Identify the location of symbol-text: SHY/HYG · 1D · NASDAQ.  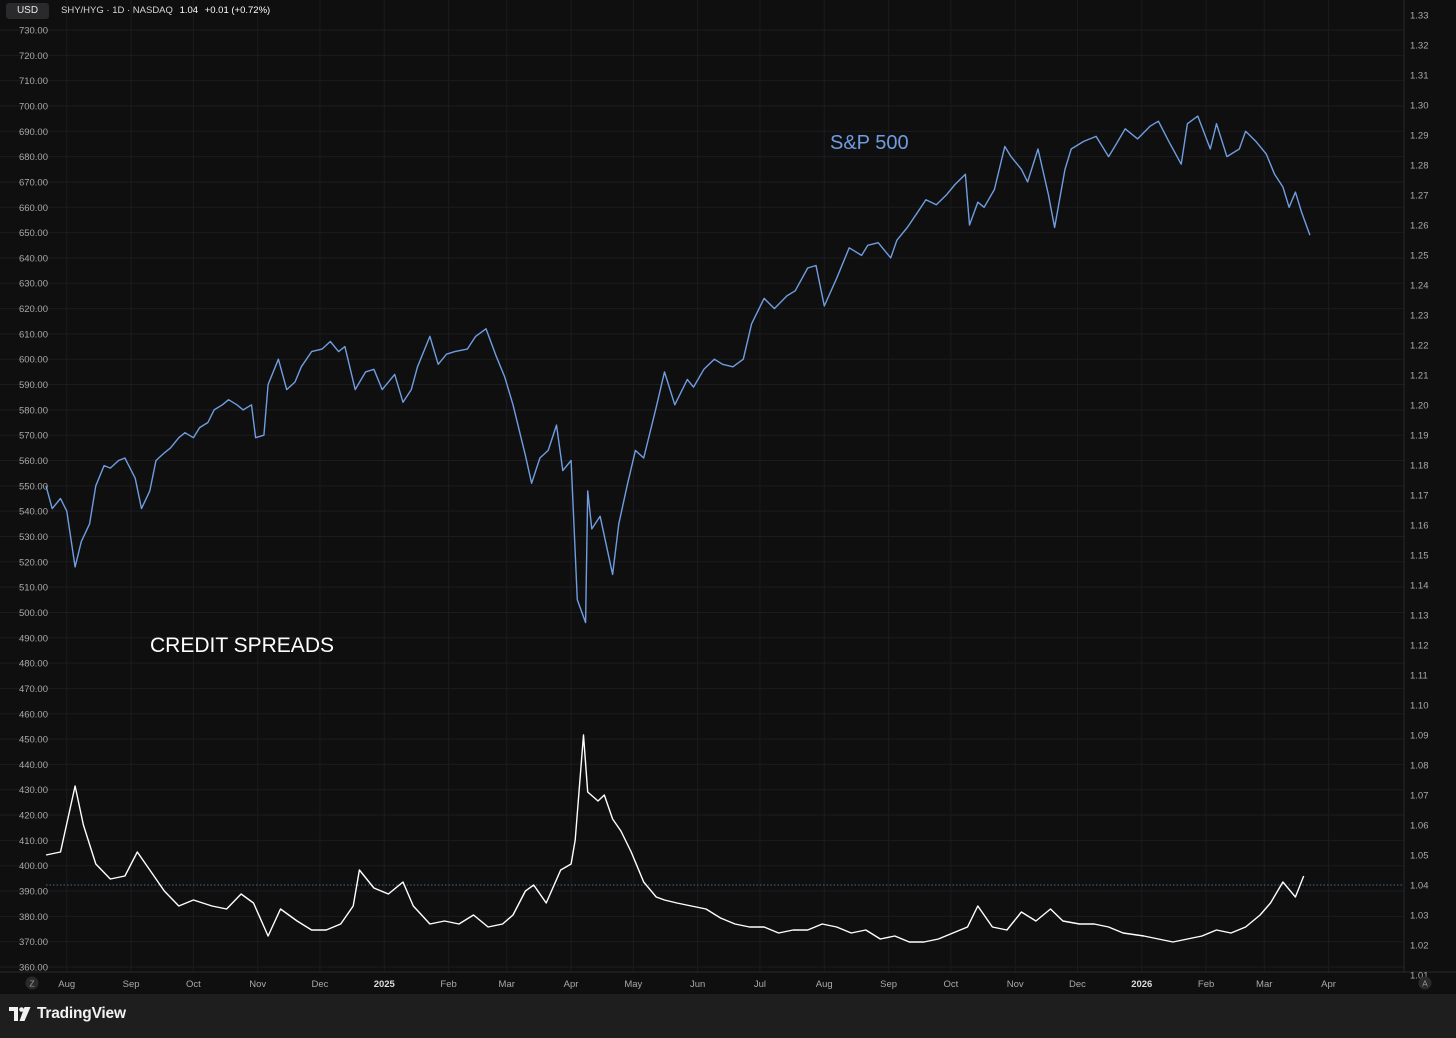
(117, 10).